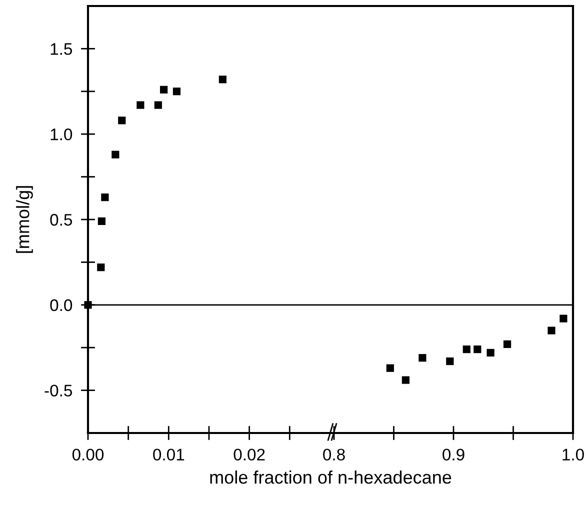 The image size is (588, 505). Describe the element at coordinates (24, 219) in the screenshot. I see `y-axis-title: [mmol/g]` at that location.